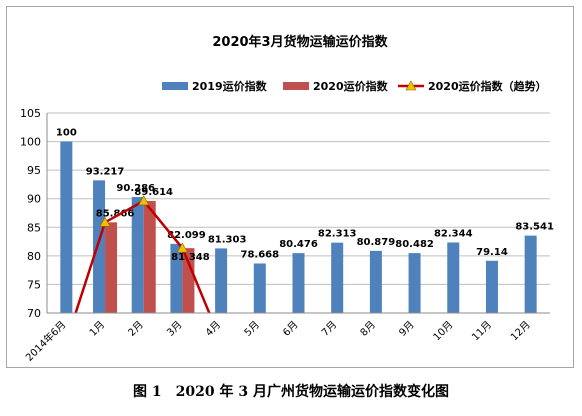  What do you see at coordinates (368, 329) in the screenshot?
I see `x-tick-label: 8月` at bounding box center [368, 329].